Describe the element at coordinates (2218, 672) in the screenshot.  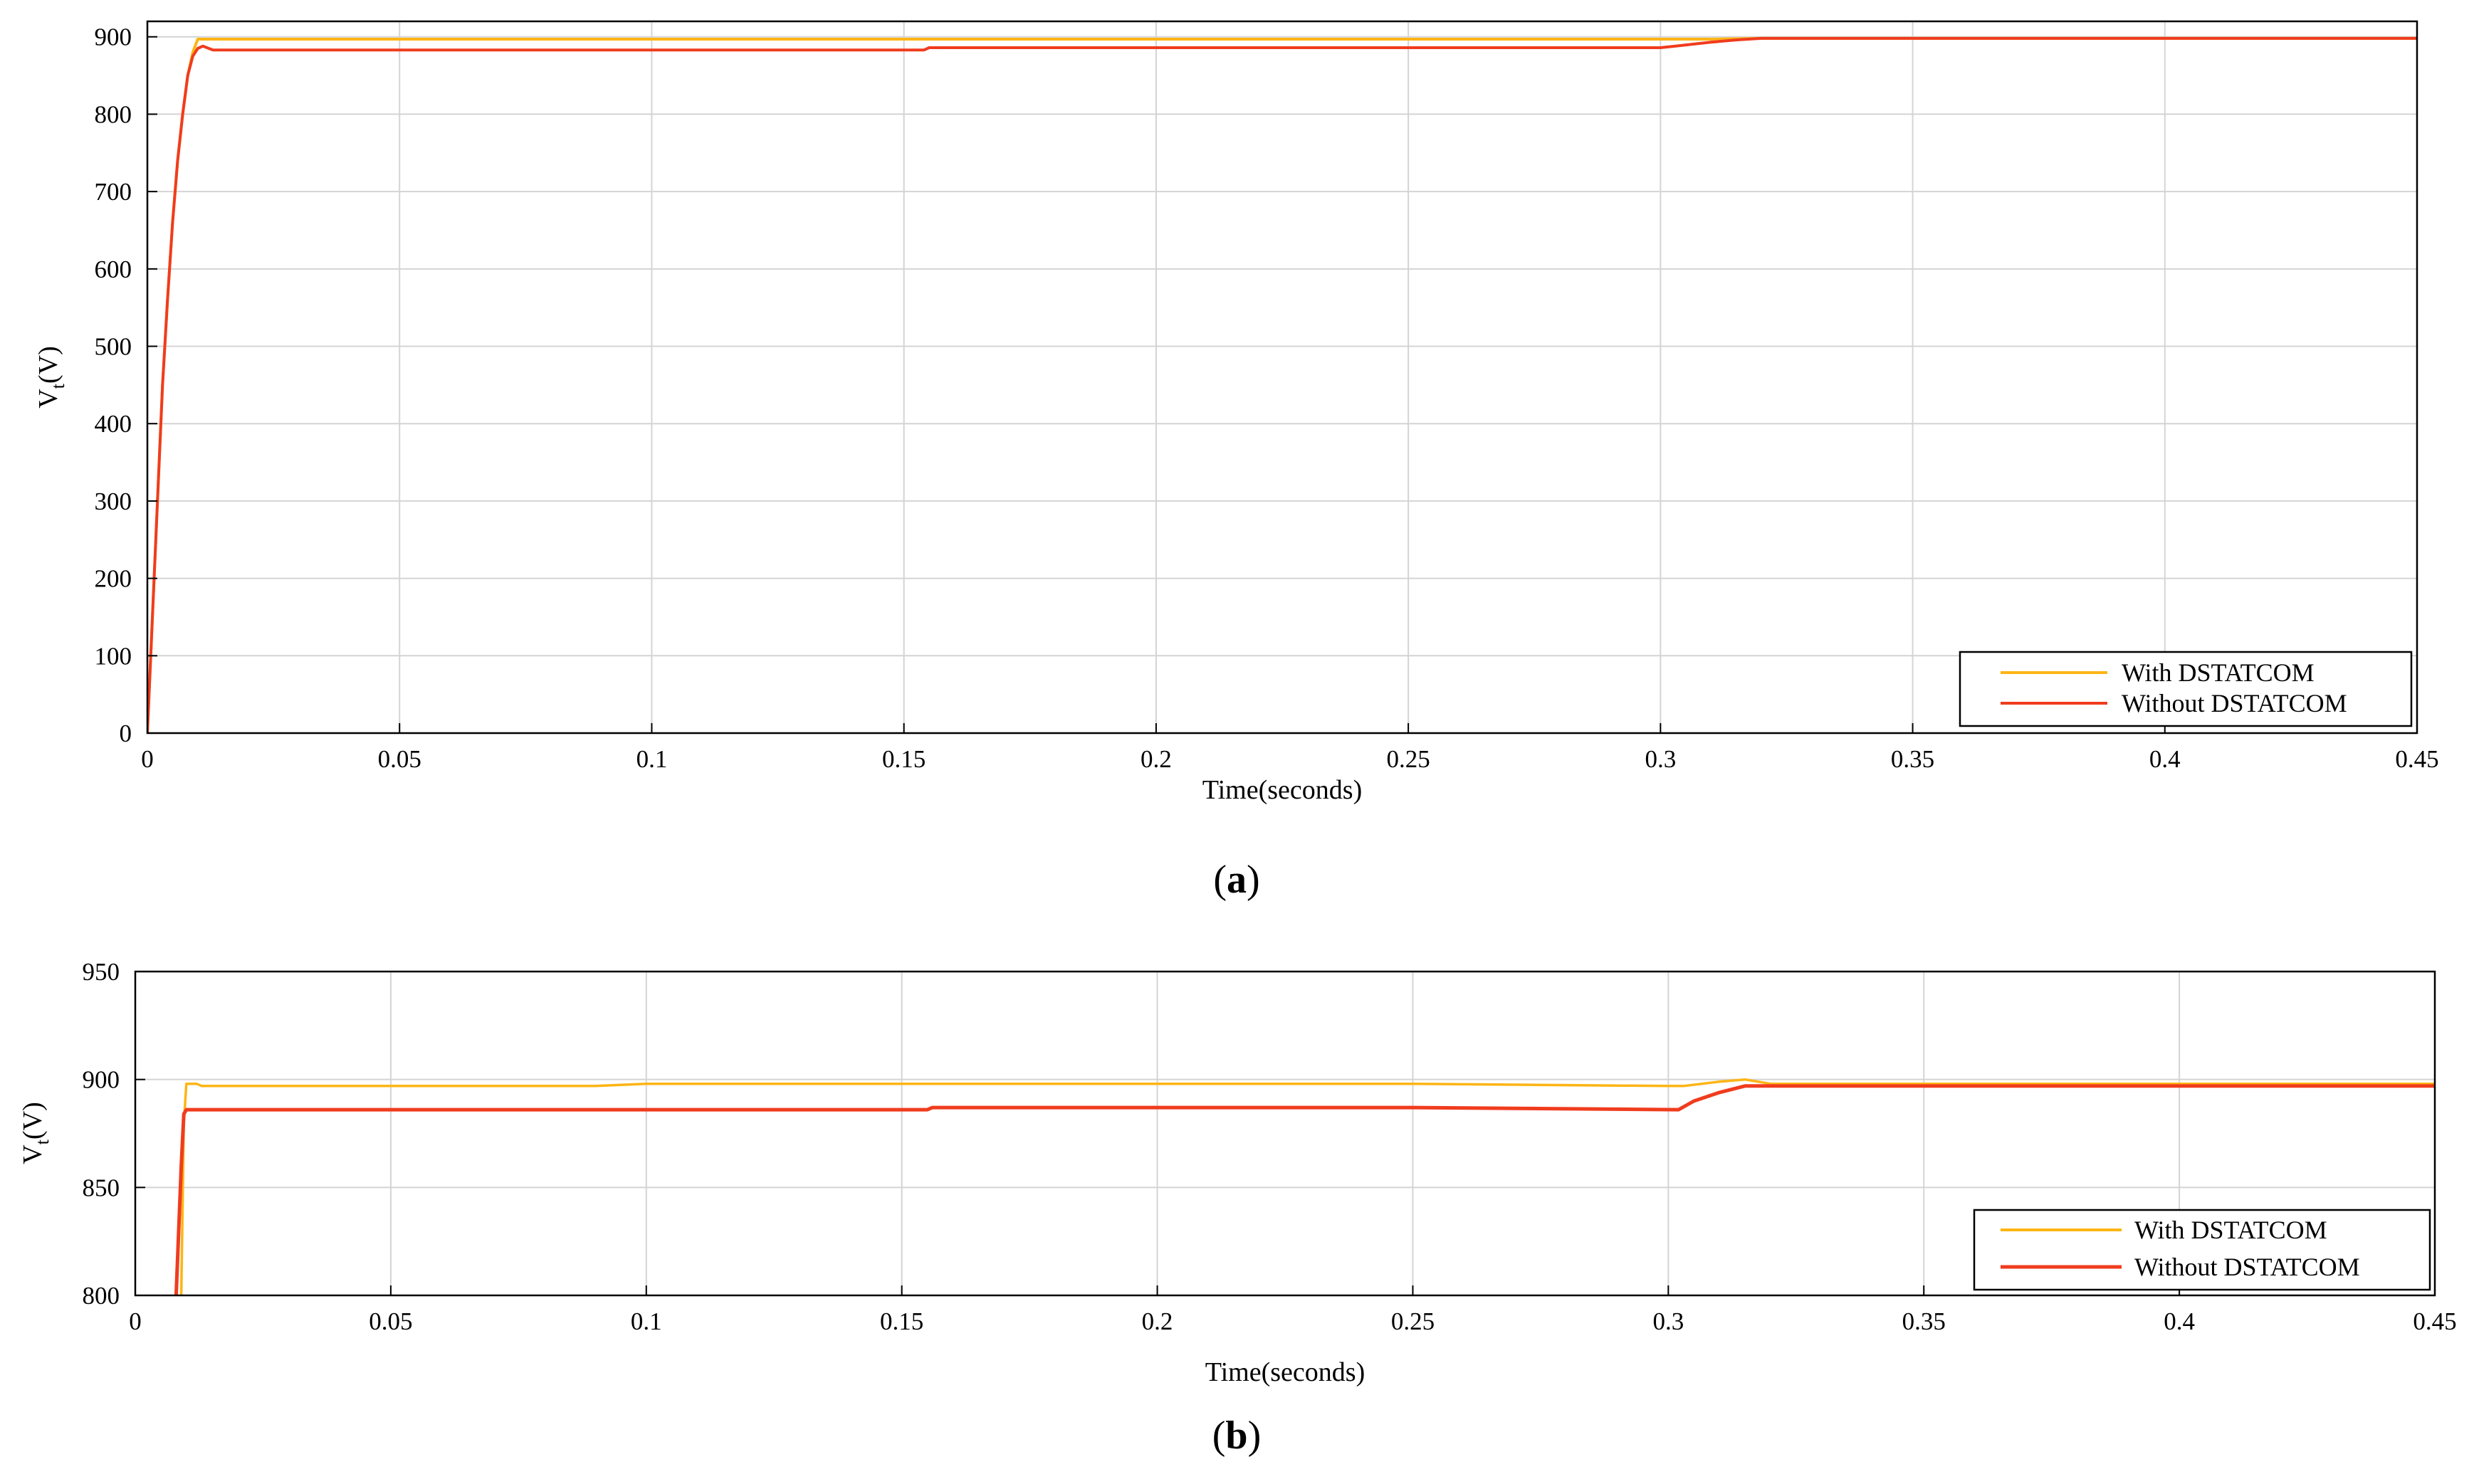
I see `panel-a-legend-label-with: With DSTATCOM` at that location.